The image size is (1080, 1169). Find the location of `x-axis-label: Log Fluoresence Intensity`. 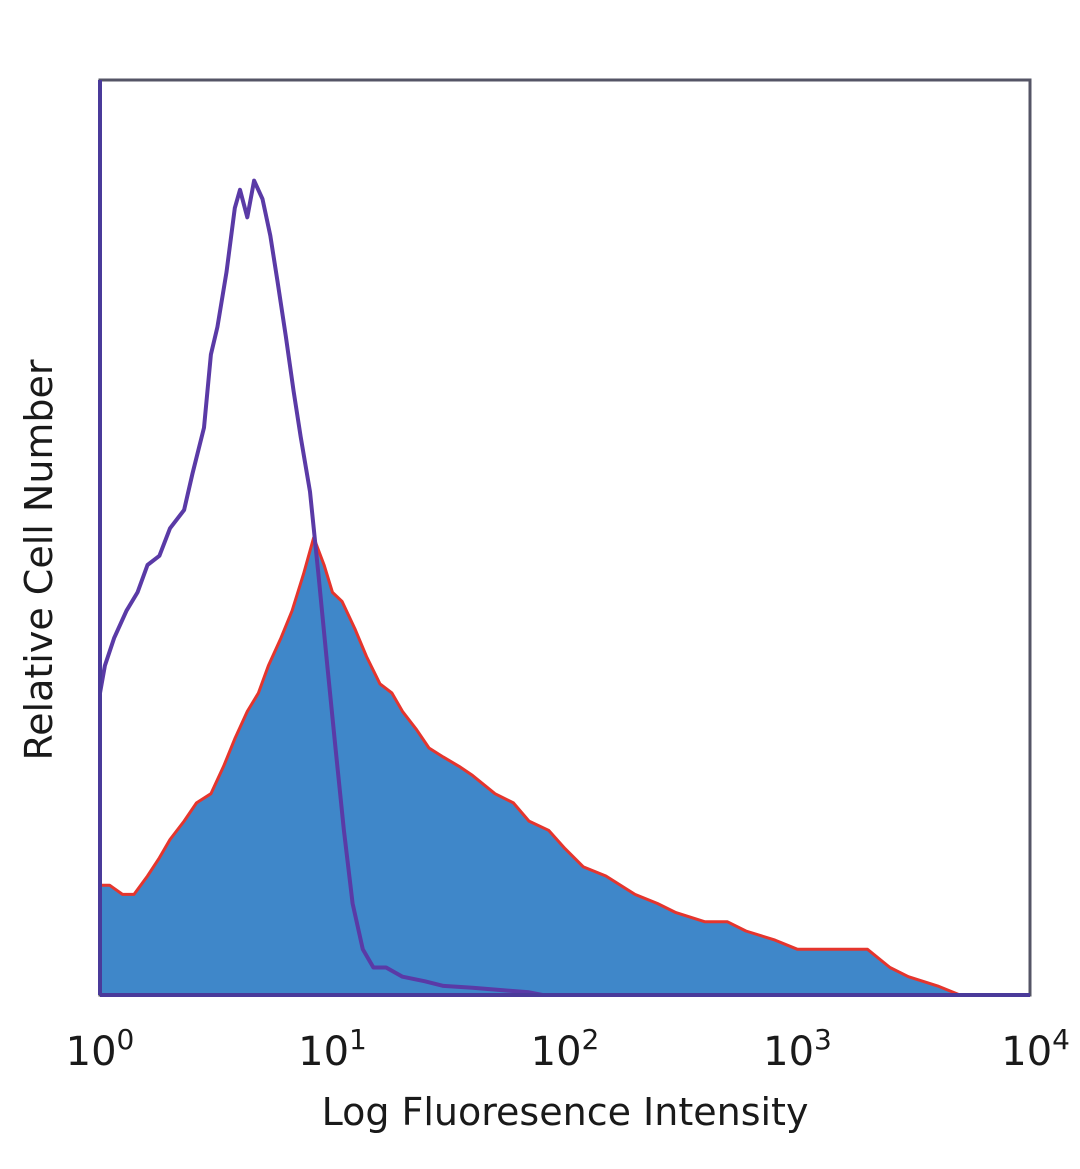

x-axis-label: Log Fluoresence Intensity is located at coordinates (565, 1112).